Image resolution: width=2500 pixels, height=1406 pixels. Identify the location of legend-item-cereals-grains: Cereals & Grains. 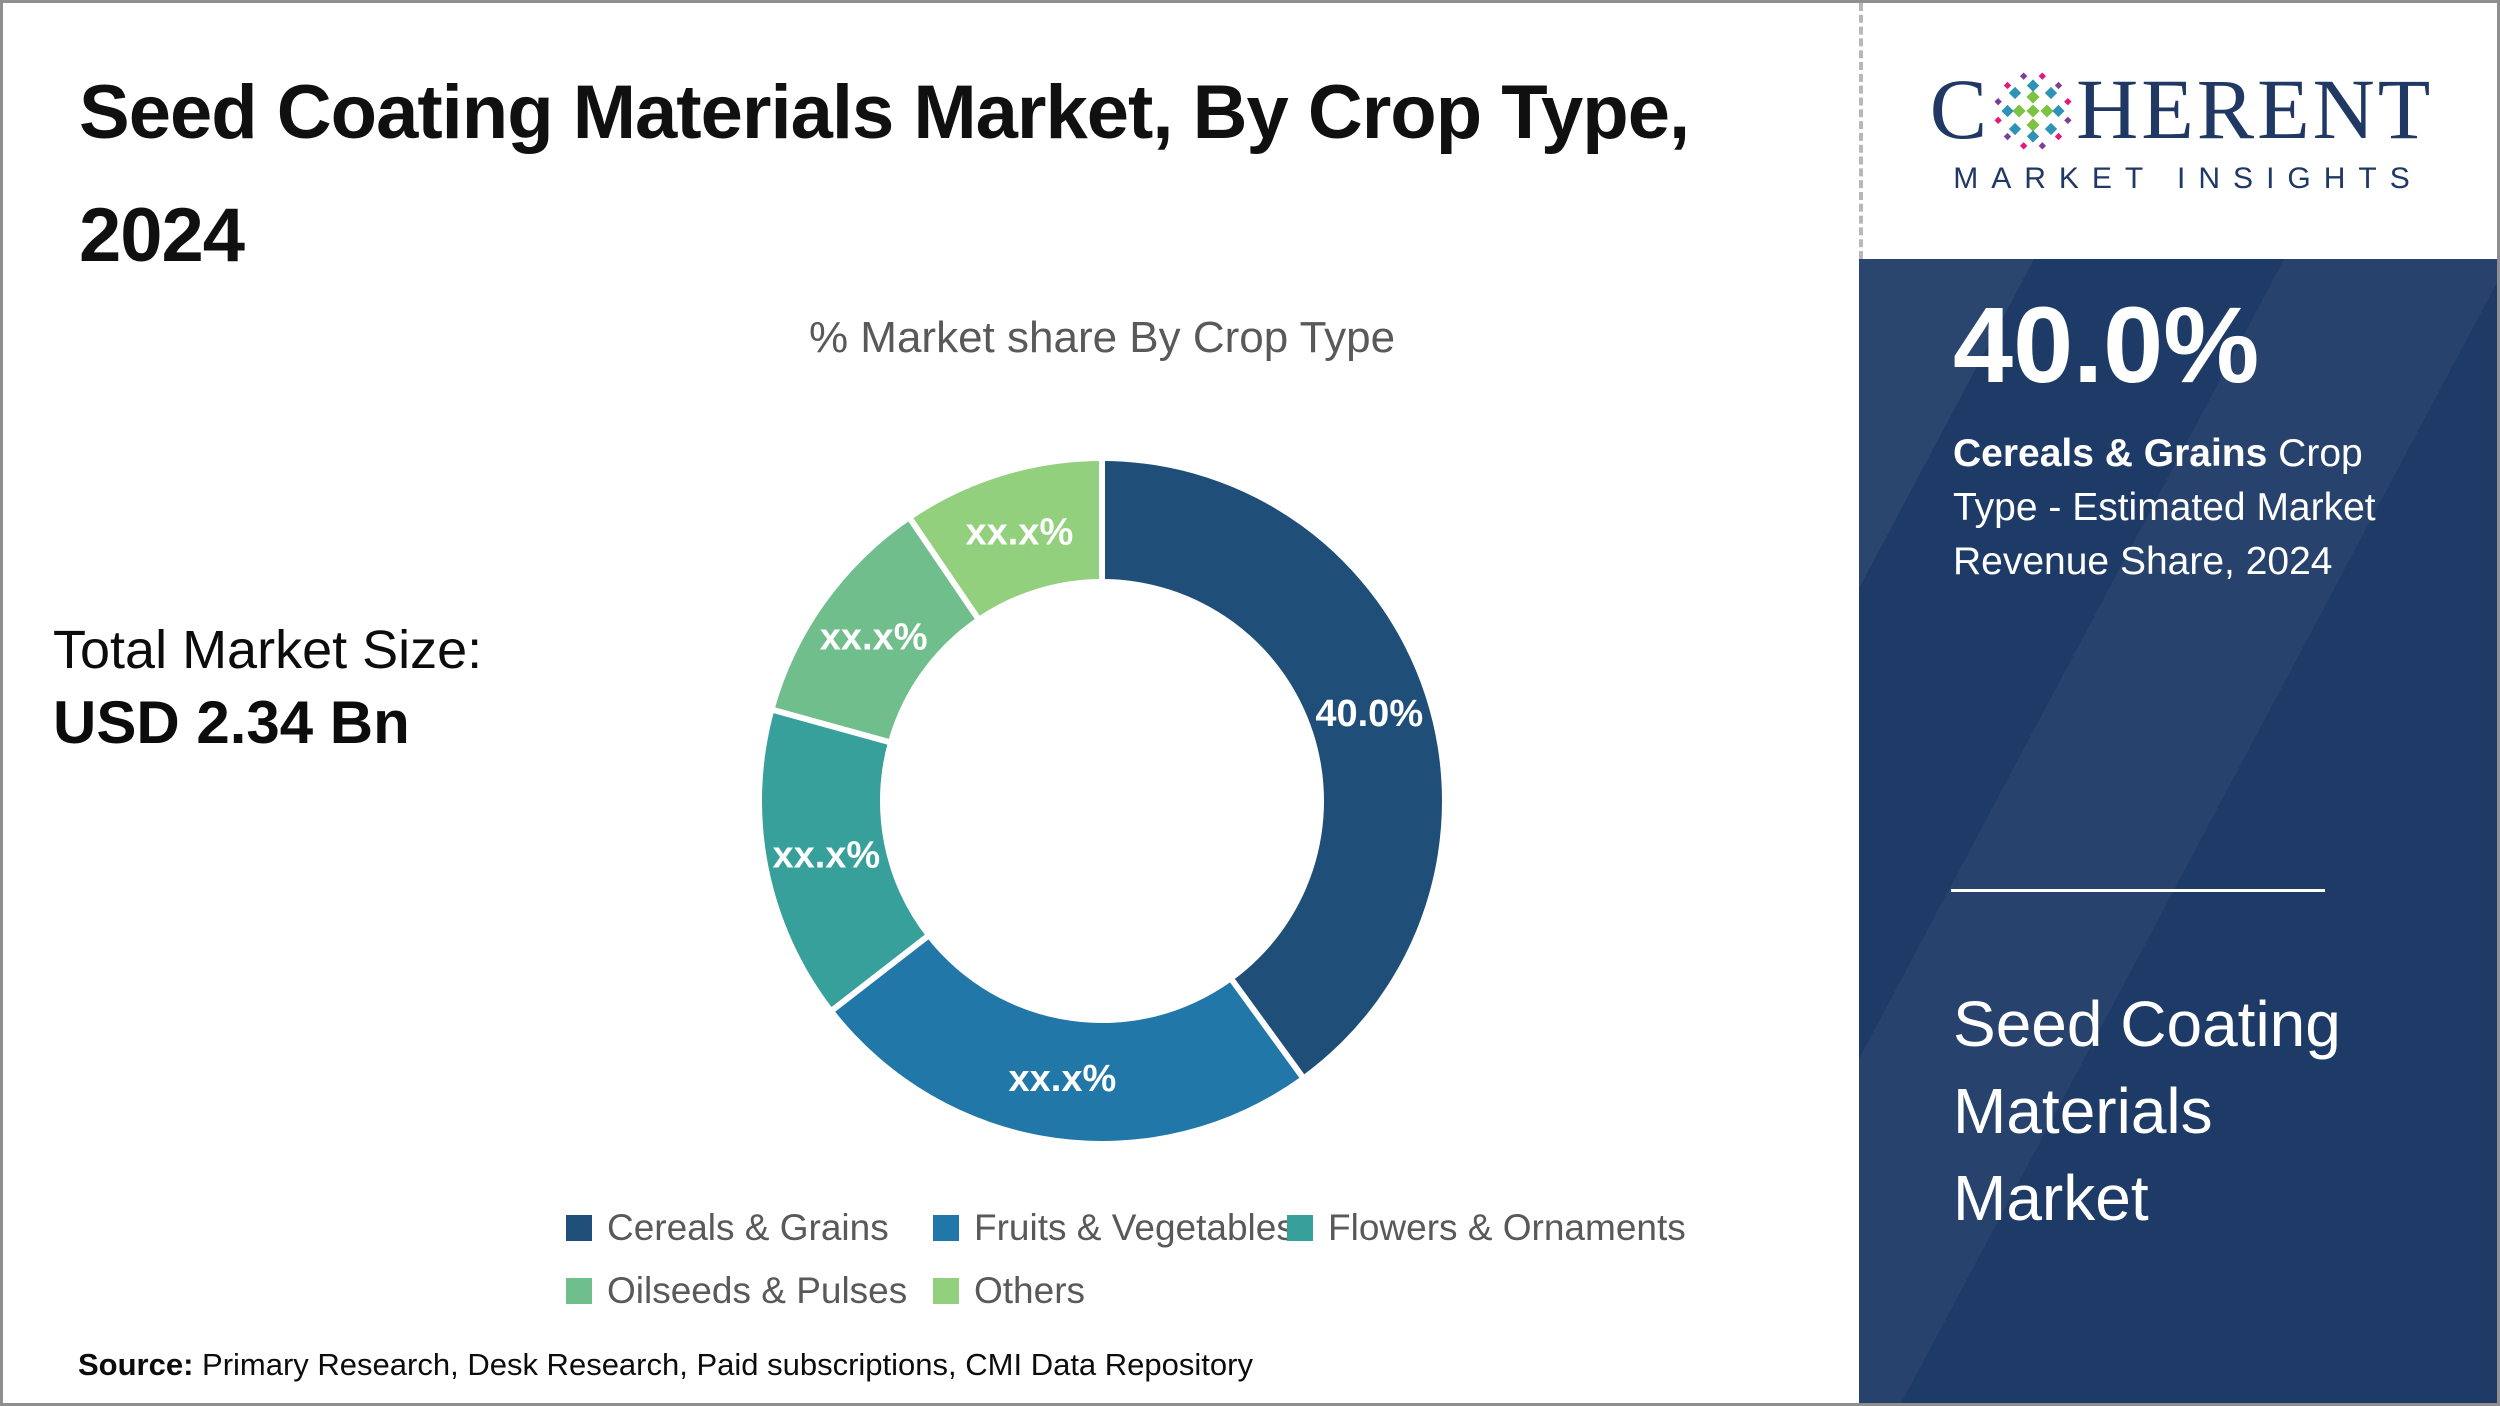
(727, 1228).